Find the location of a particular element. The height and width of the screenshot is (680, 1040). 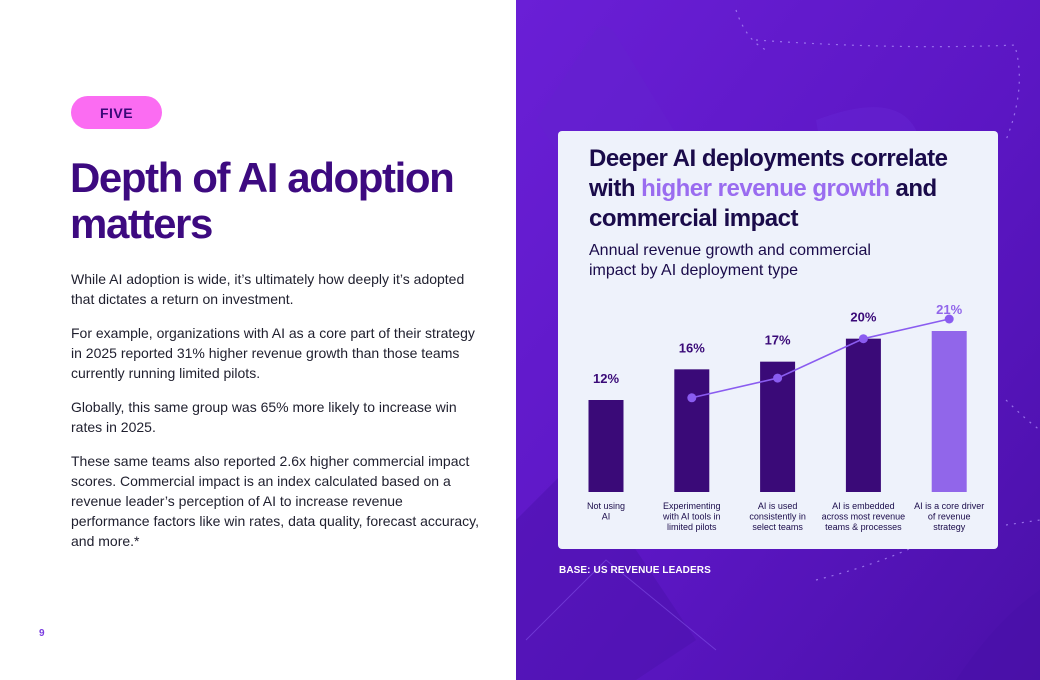

category-label-2-line-1: Experimenting is located at coordinates (692, 506).